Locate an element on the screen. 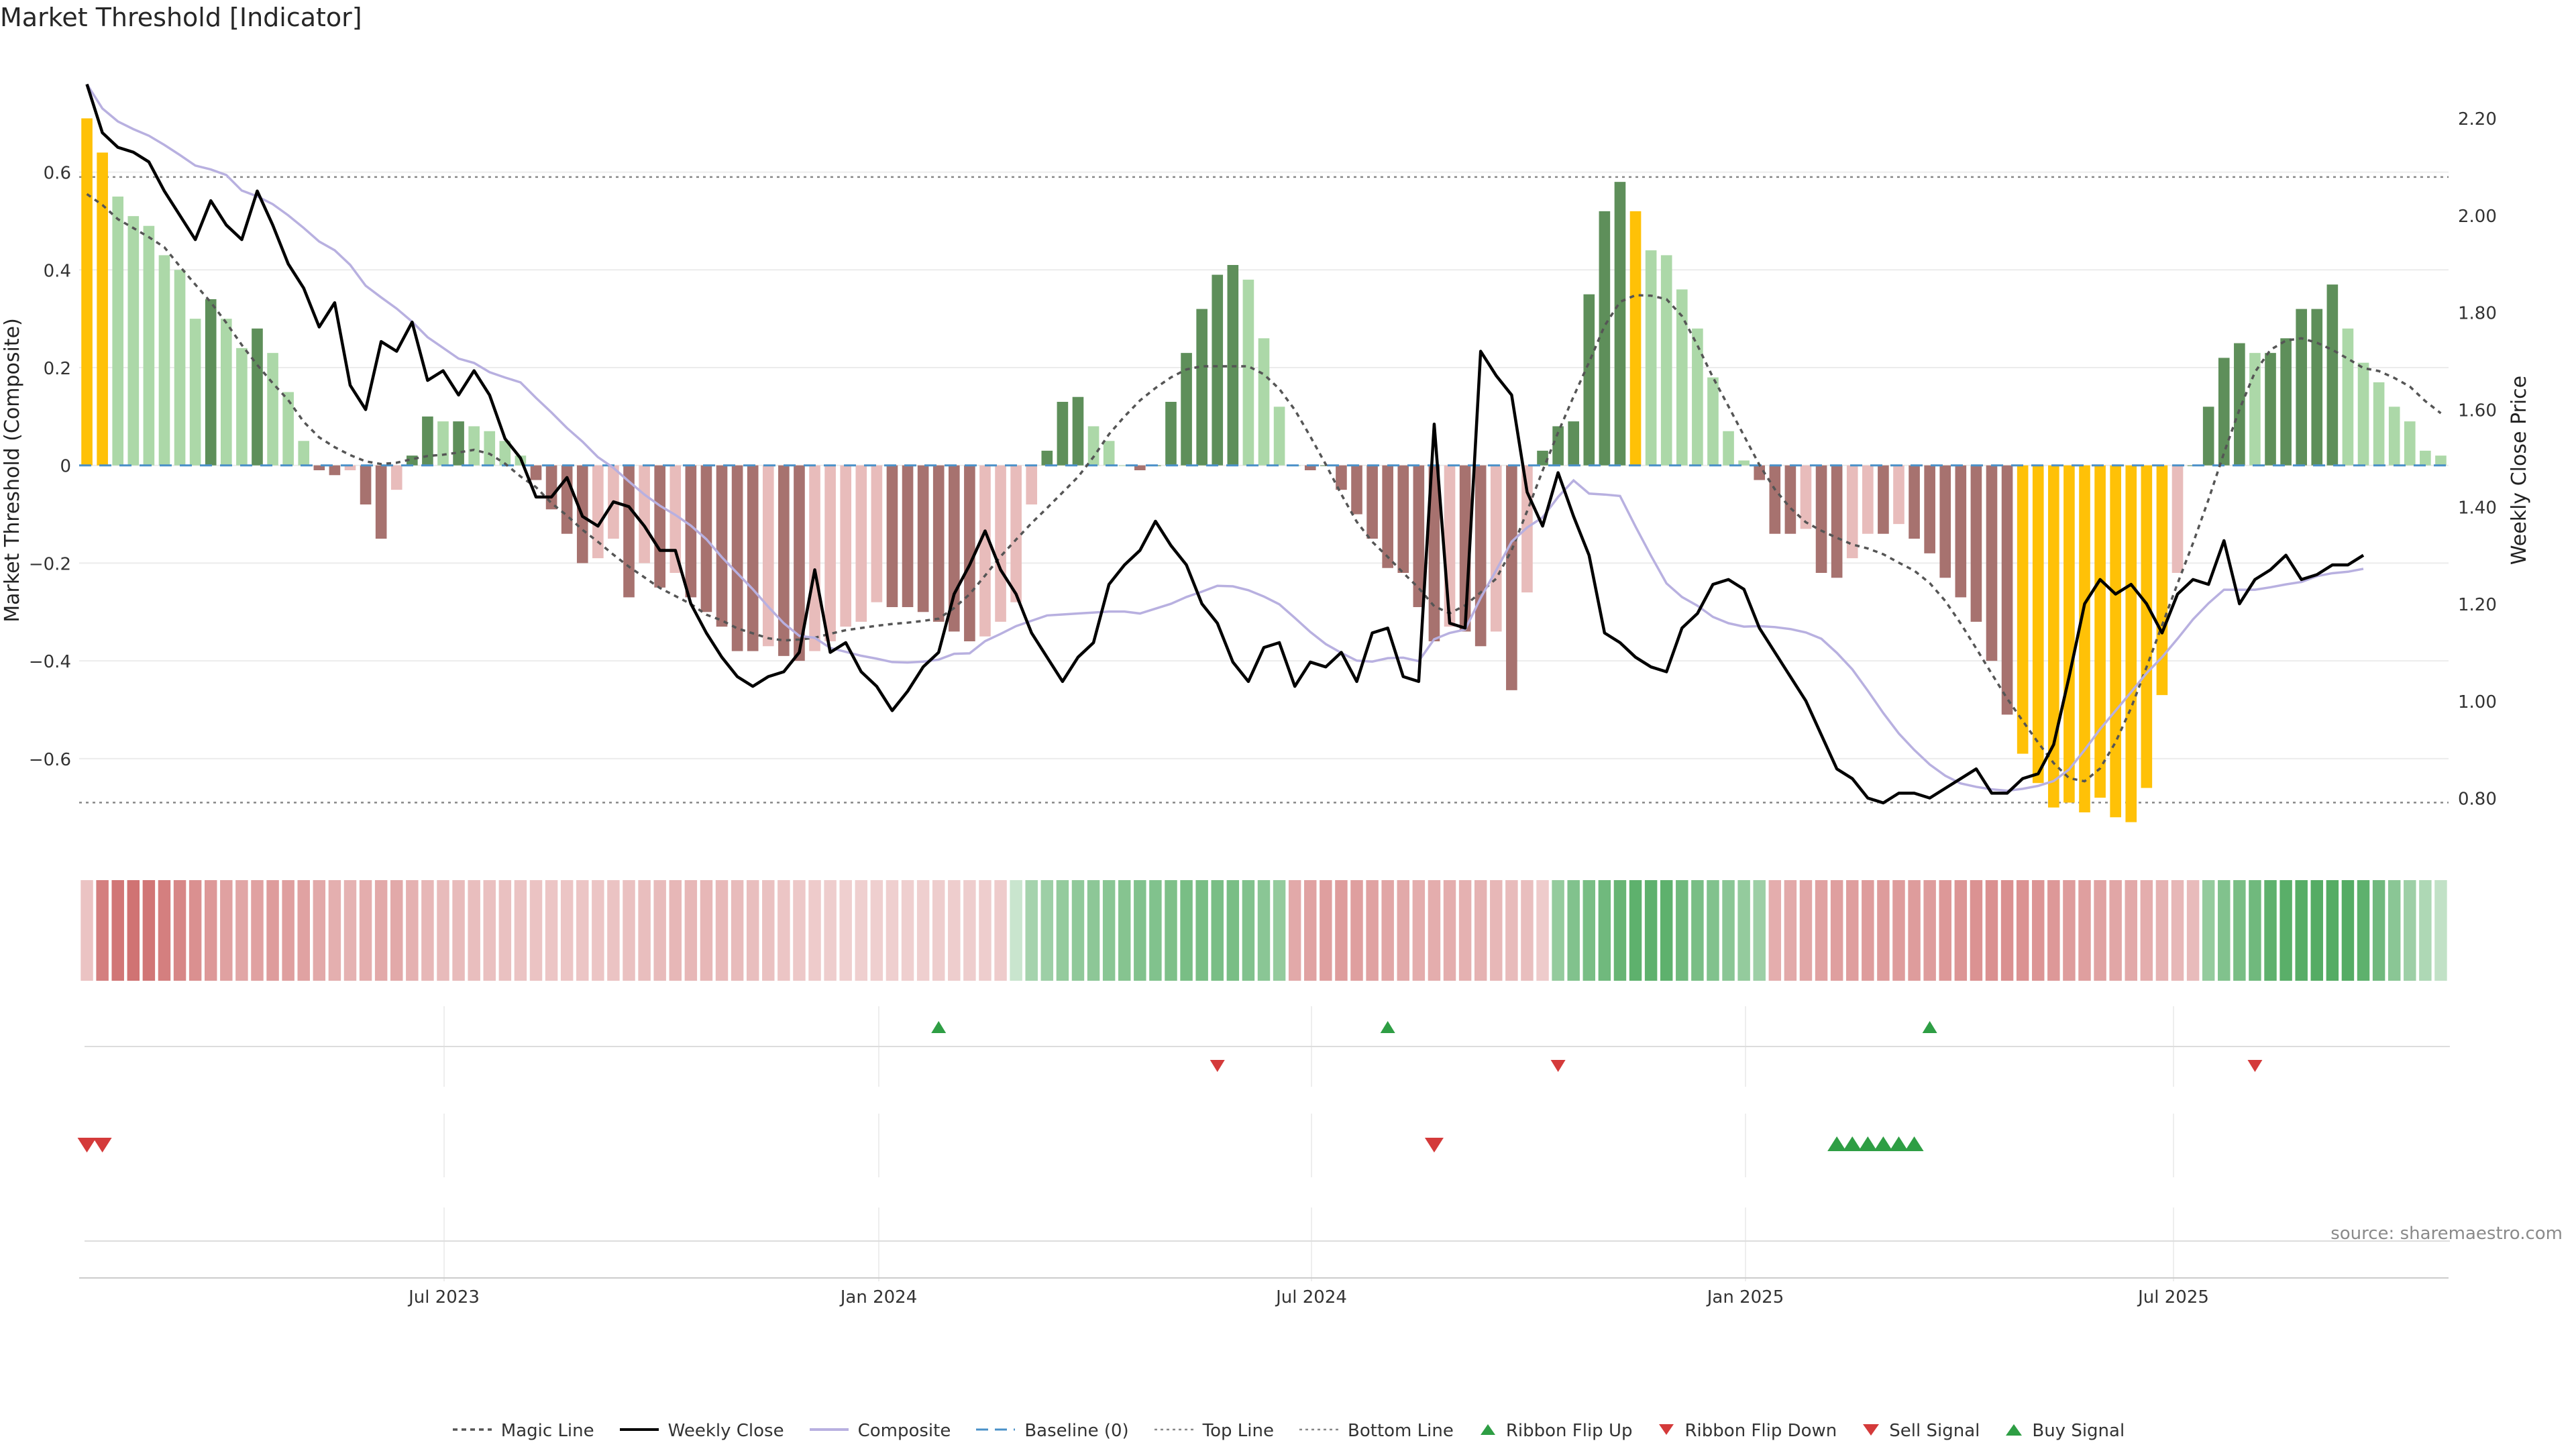 This screenshot has width=2576, height=1449. legend-label: Magic Line is located at coordinates (547, 1431).